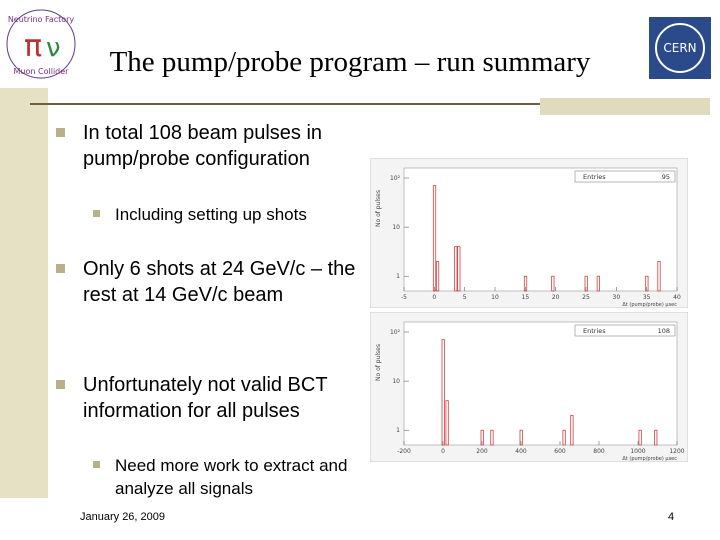  I want to click on logo-text: CERN, so click(679, 48).